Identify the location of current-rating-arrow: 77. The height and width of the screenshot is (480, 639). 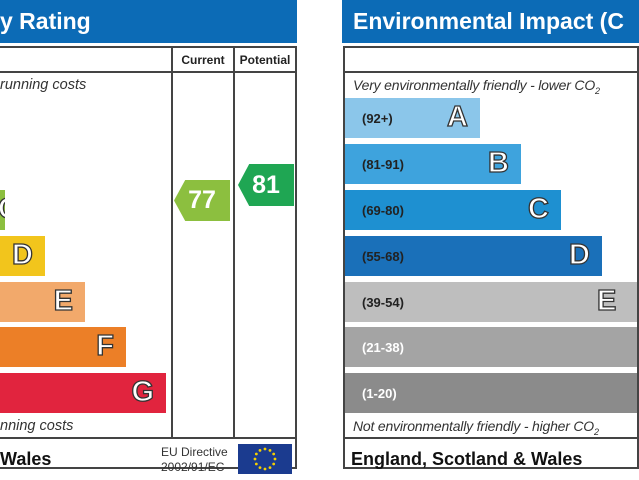
(202, 200).